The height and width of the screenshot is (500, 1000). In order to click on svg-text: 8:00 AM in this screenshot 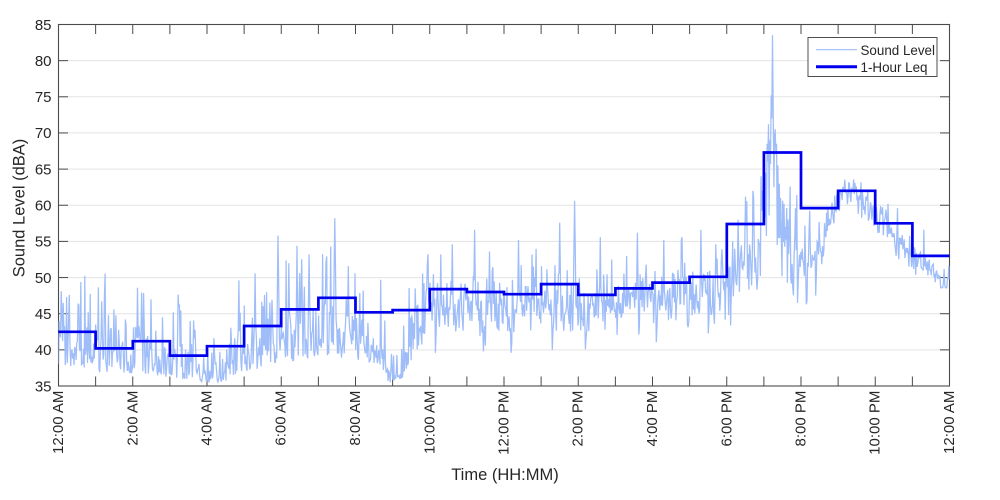, I will do `click(355, 418)`.